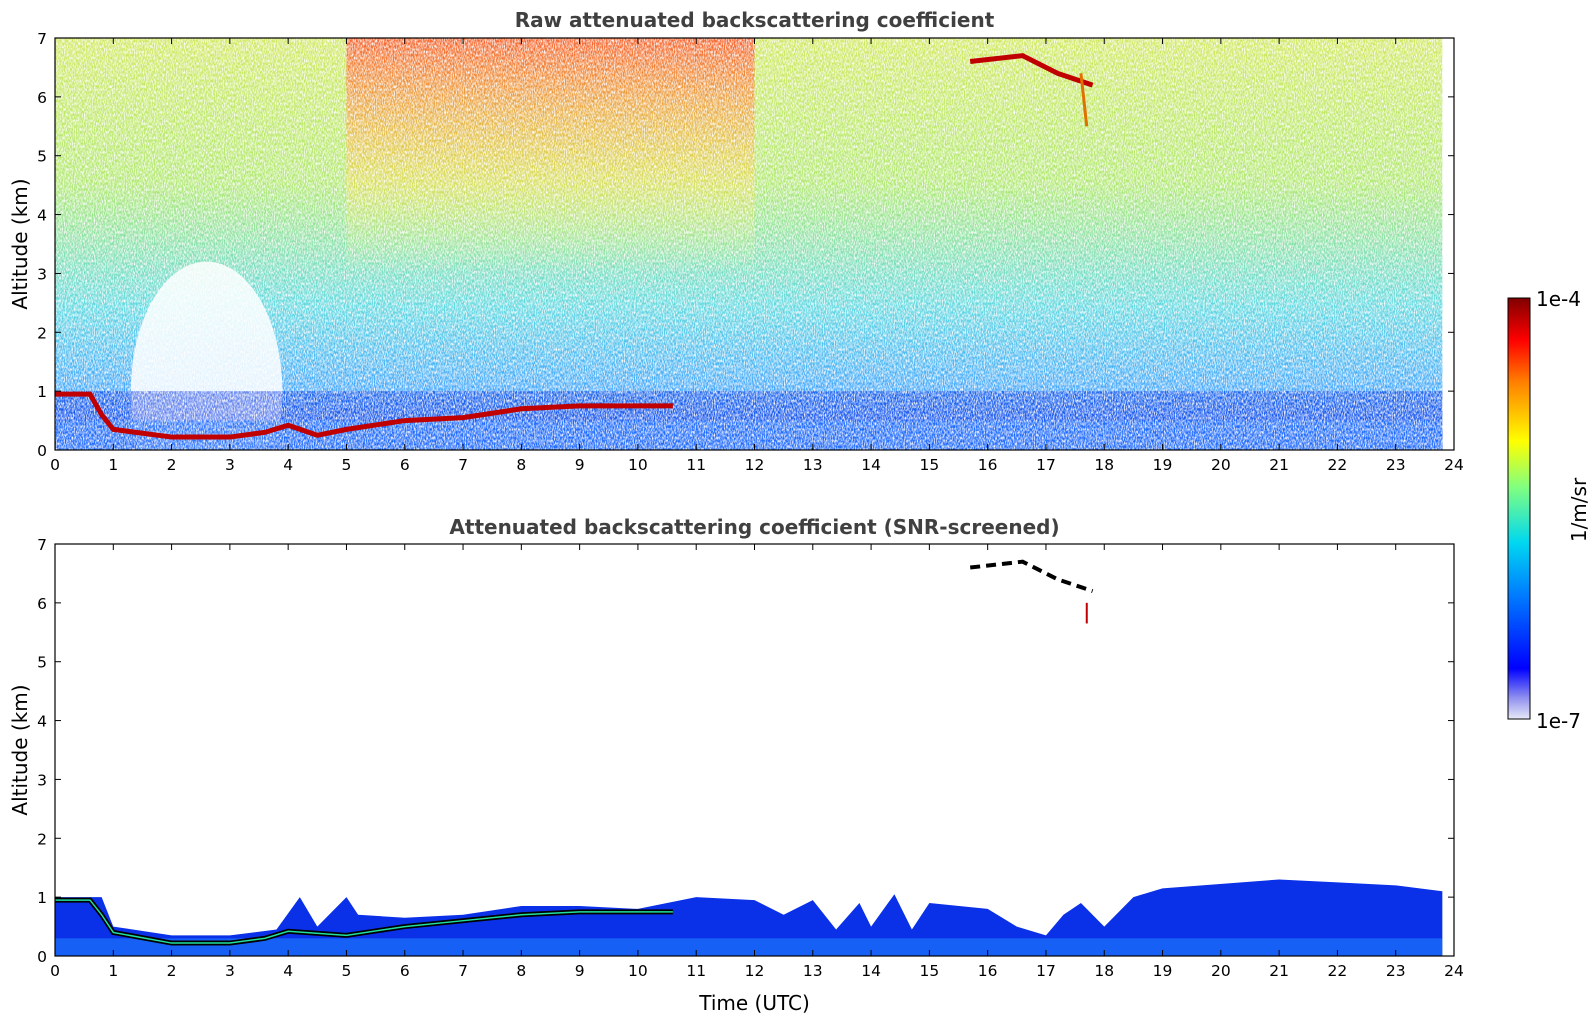 This screenshot has width=1595, height=1020. I want to click on cloud-line-edge, so click(364, 921).